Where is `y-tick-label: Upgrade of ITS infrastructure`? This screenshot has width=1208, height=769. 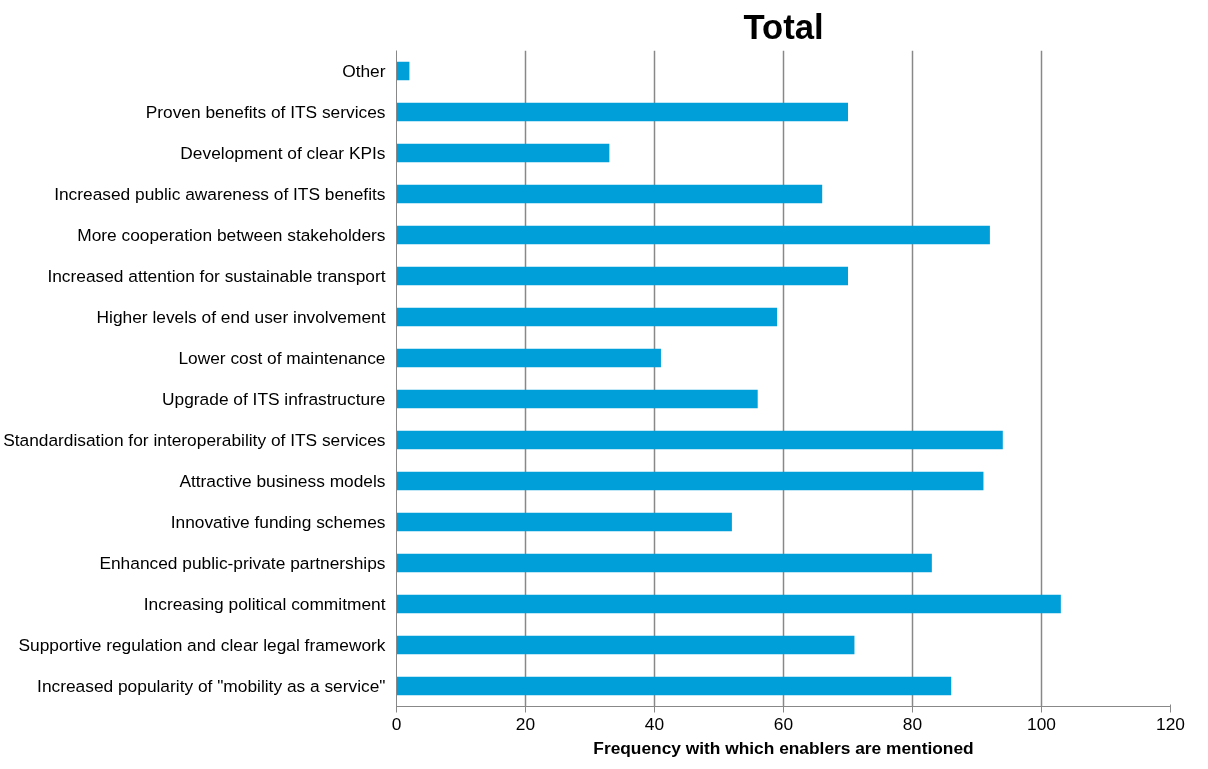 y-tick-label: Upgrade of ITS infrastructure is located at coordinates (274, 399).